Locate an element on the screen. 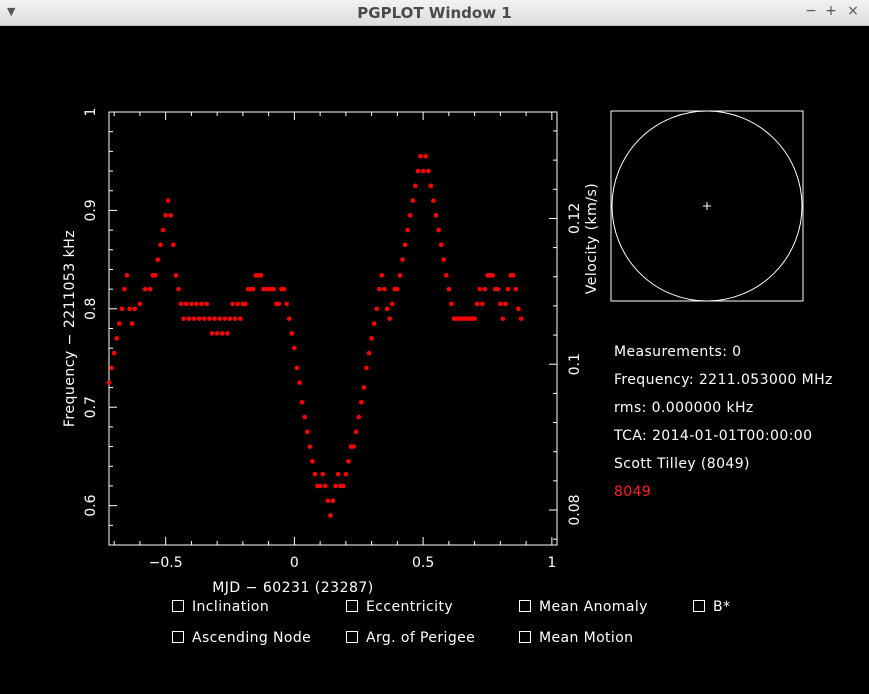 The height and width of the screenshot is (694, 869). x-tick-label: 0.5 is located at coordinates (423, 563).